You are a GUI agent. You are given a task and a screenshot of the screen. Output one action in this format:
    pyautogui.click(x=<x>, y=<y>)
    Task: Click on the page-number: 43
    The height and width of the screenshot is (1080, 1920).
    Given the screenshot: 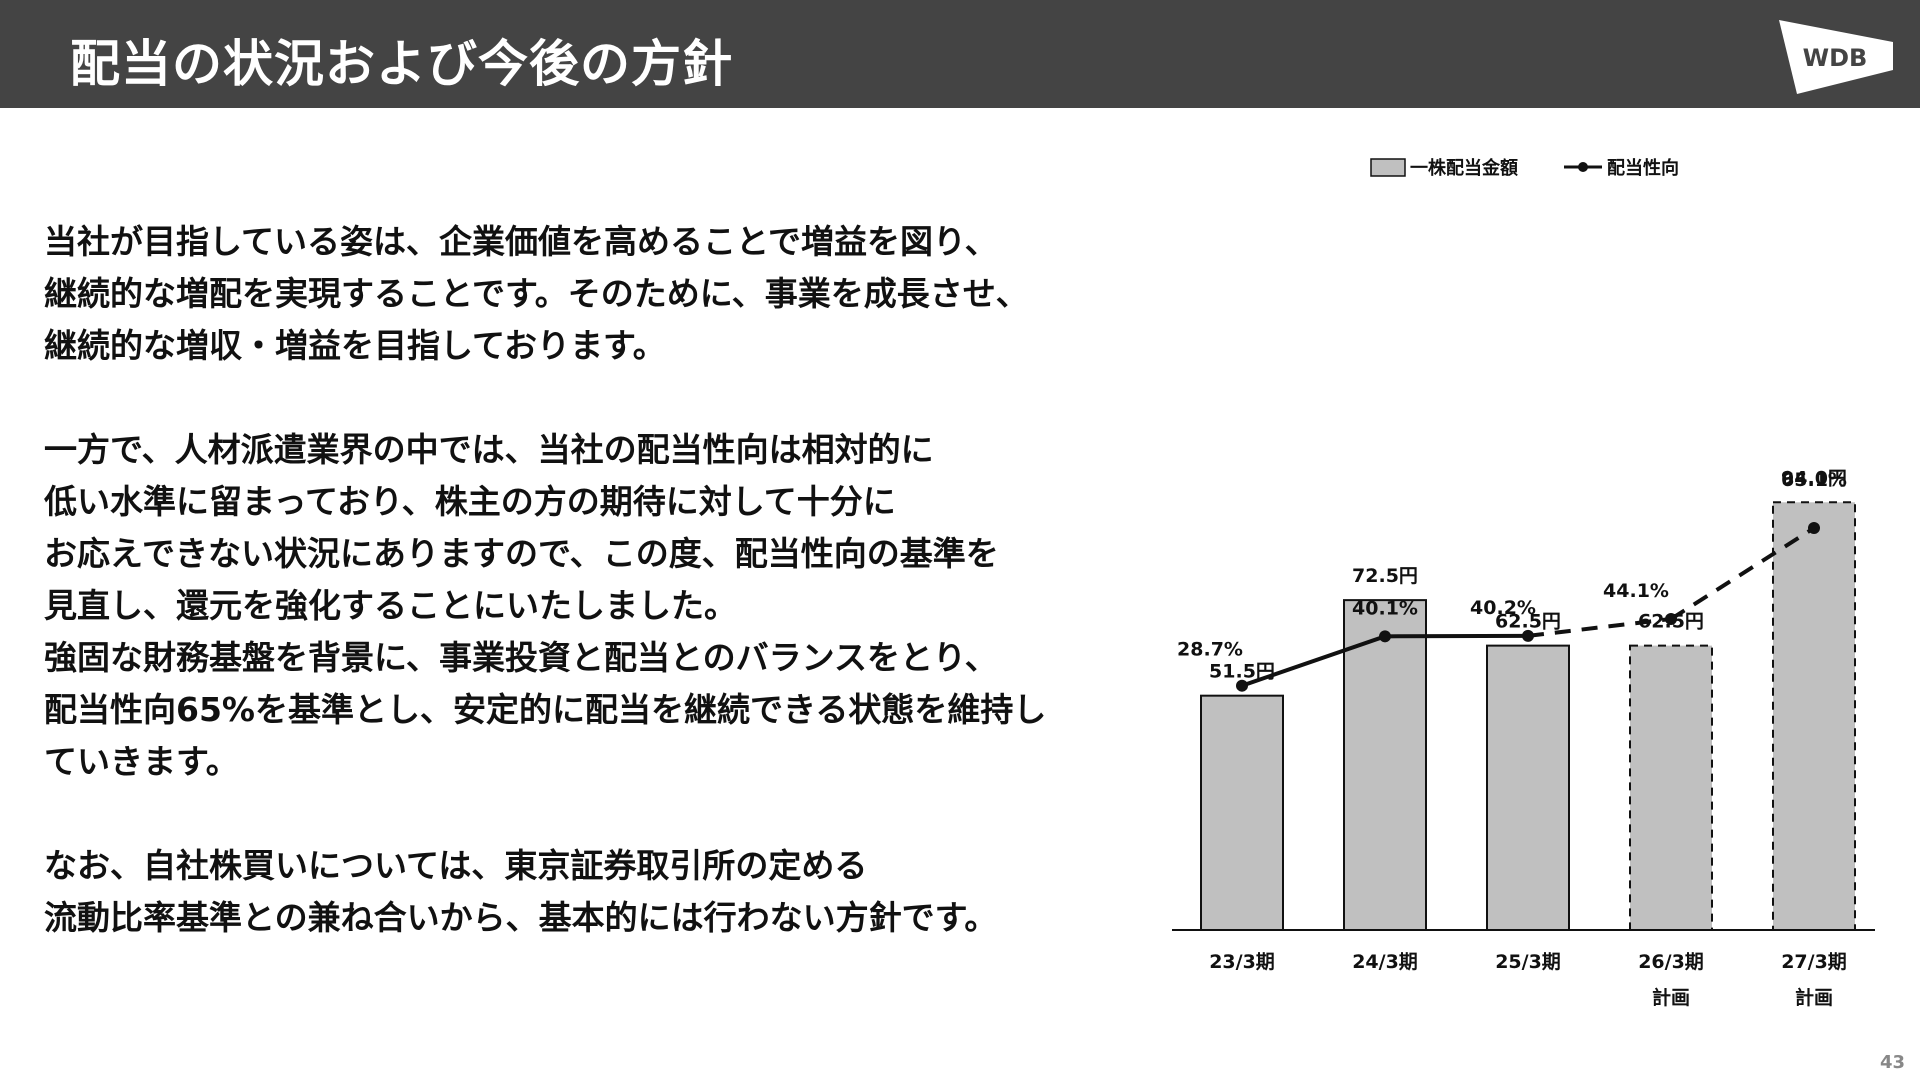 What is the action you would take?
    pyautogui.click(x=1893, y=1062)
    